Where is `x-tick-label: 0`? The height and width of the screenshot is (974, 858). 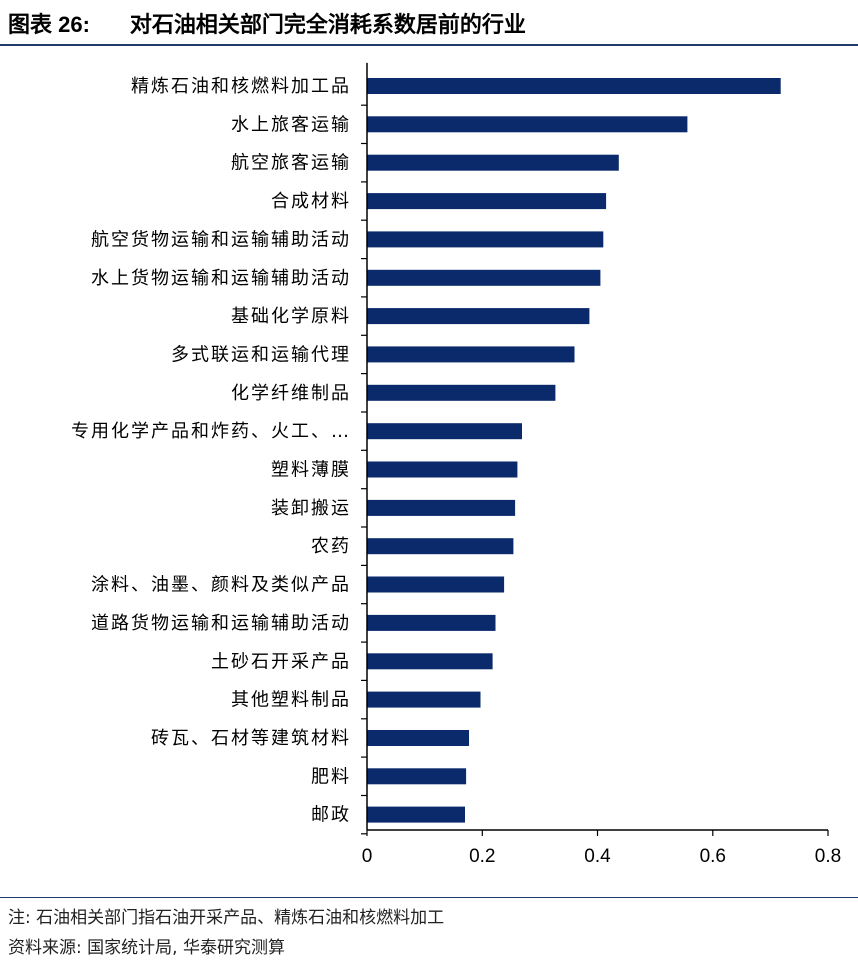 x-tick-label: 0 is located at coordinates (367, 856).